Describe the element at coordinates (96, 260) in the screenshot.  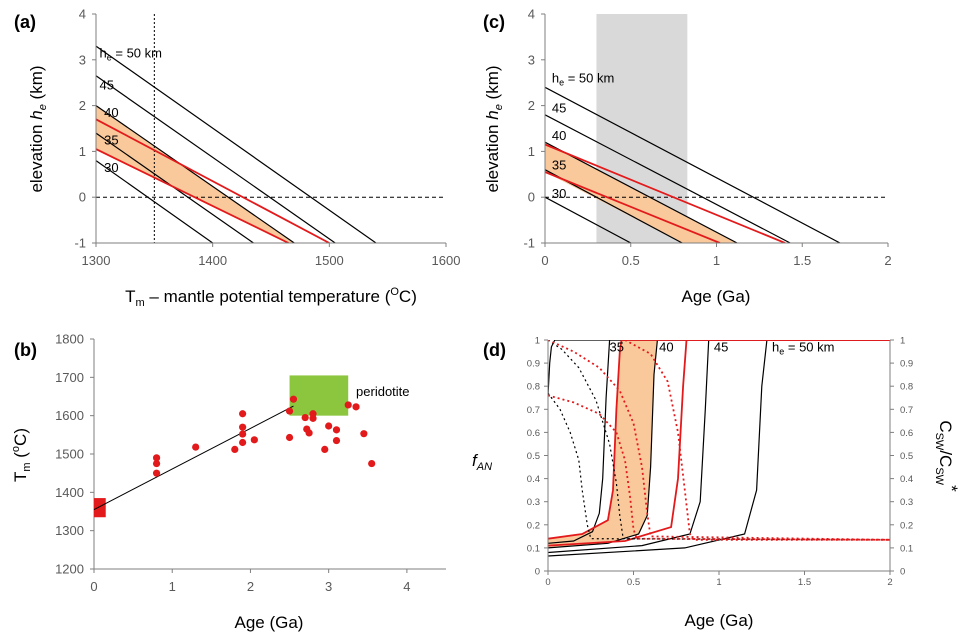
I see `x-tick-label: 1300` at that location.